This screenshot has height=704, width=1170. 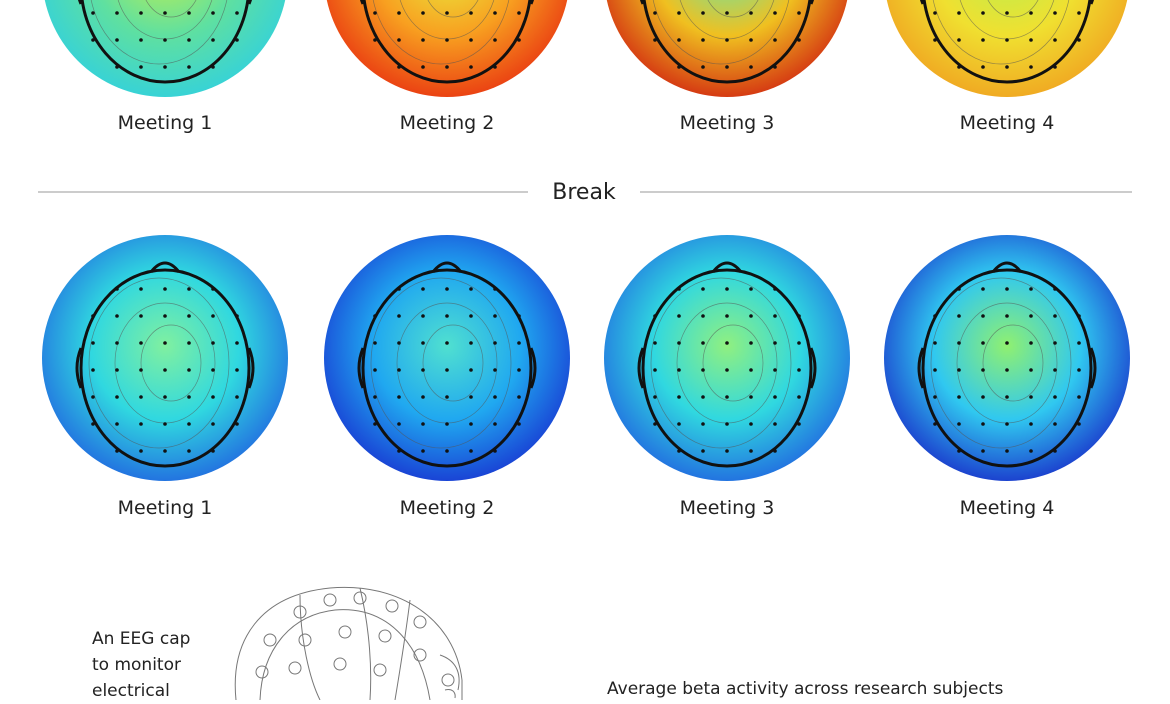 What do you see at coordinates (1007, 508) in the screenshot?
I see `map-label: Meeting 4` at bounding box center [1007, 508].